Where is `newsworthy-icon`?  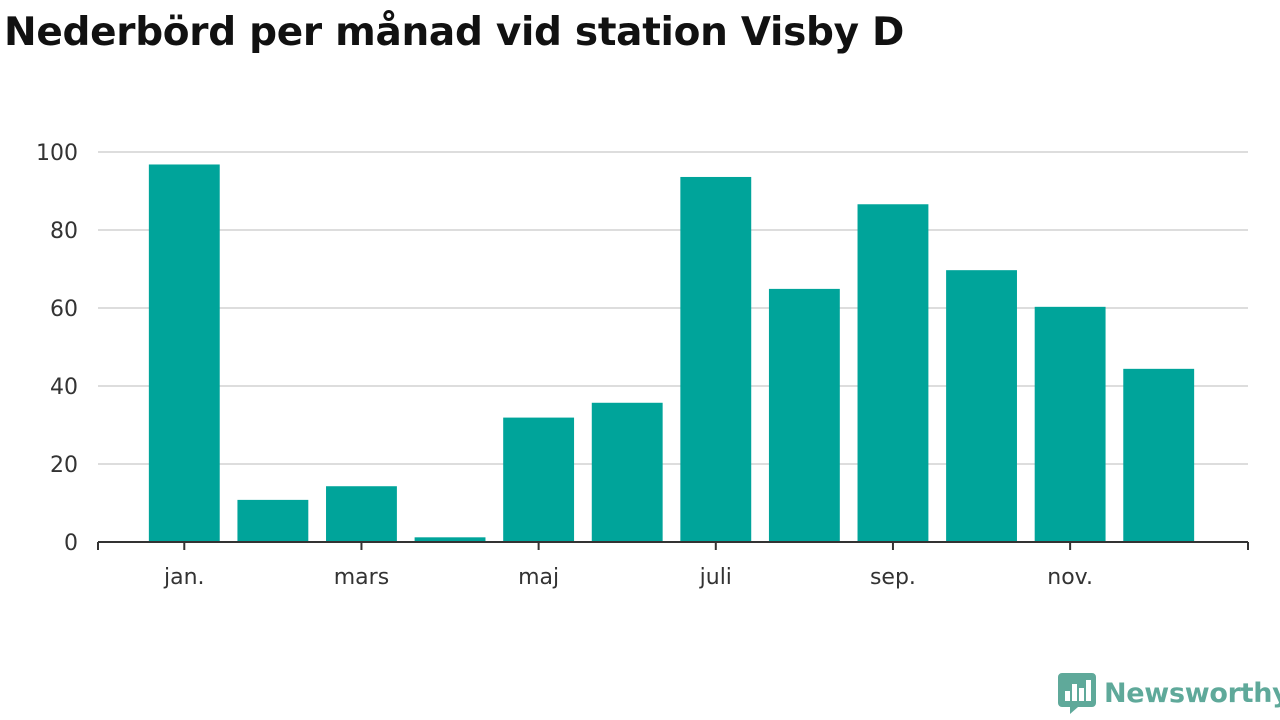 newsworthy-icon is located at coordinates (1077, 693).